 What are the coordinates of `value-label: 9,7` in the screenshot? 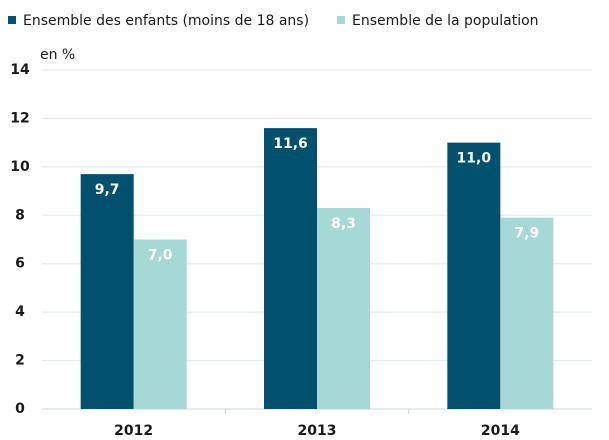 It's located at (107, 190).